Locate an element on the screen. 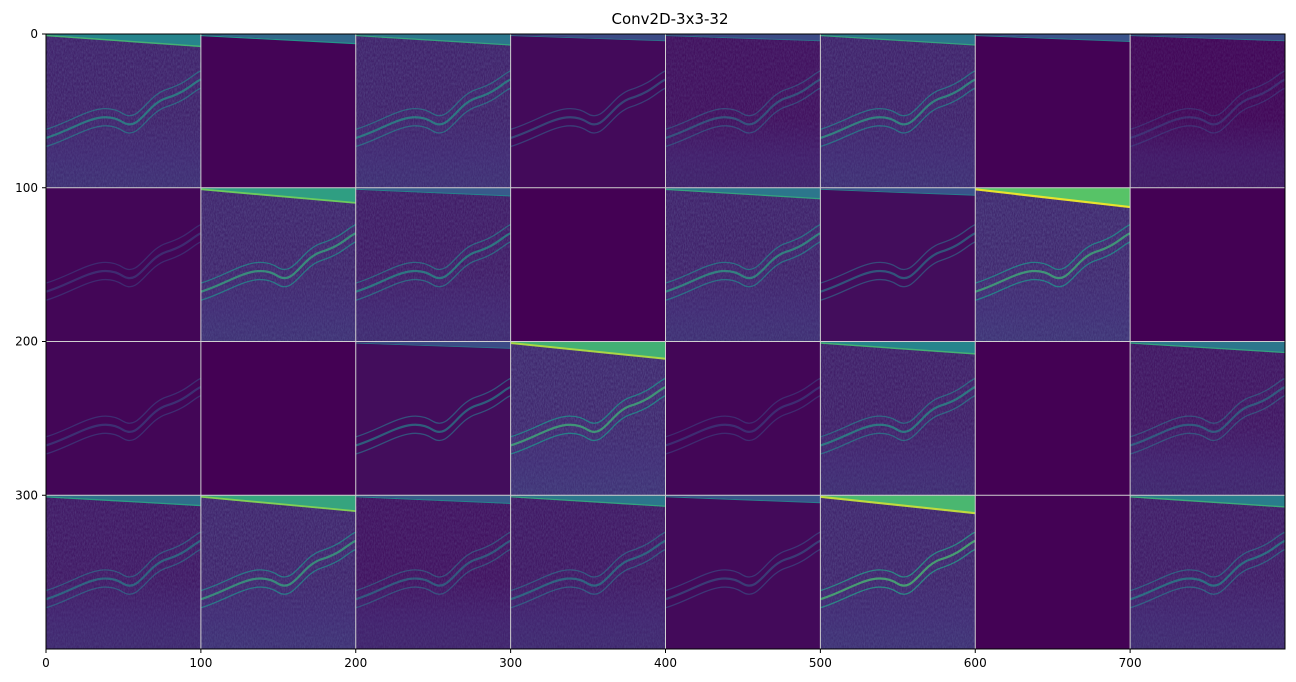 The width and height of the screenshot is (1296, 682). y-tick-label: 0 is located at coordinates (34, 34).